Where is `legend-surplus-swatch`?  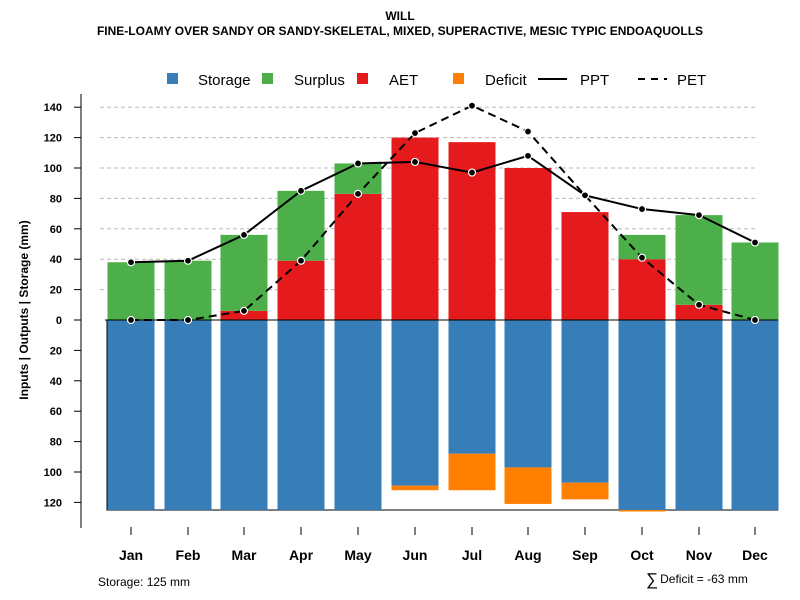
legend-surplus-swatch is located at coordinates (267, 78).